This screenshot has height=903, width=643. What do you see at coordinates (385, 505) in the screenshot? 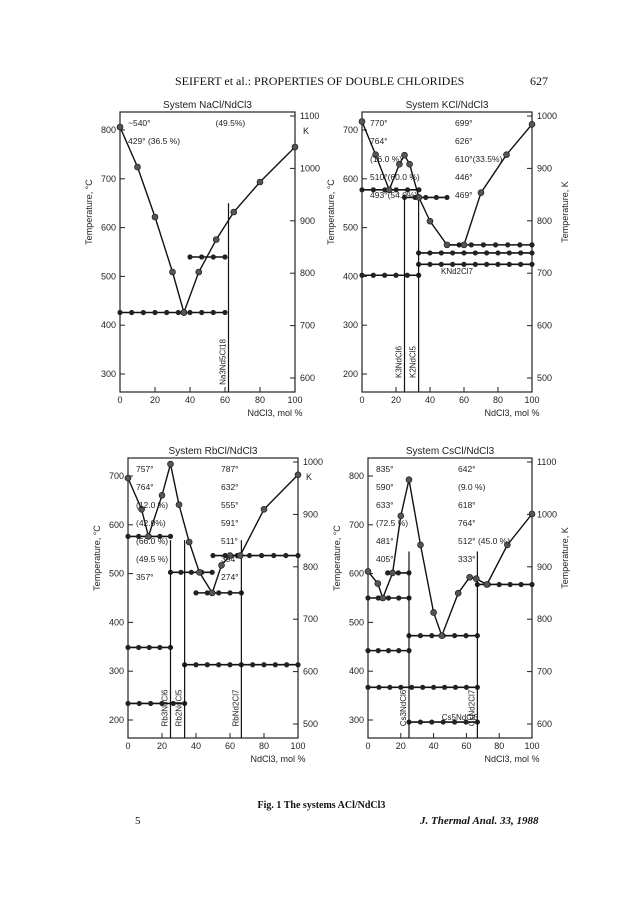
I see `annotation: 633°` at bounding box center [385, 505].